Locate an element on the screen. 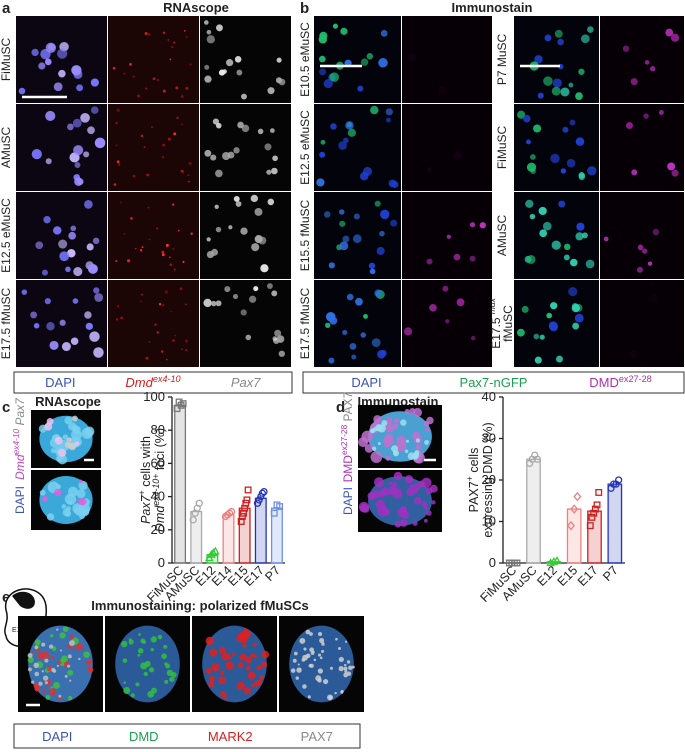 The image size is (685, 752). row-label: E12.5 eMuSC is located at coordinates (305, 147).